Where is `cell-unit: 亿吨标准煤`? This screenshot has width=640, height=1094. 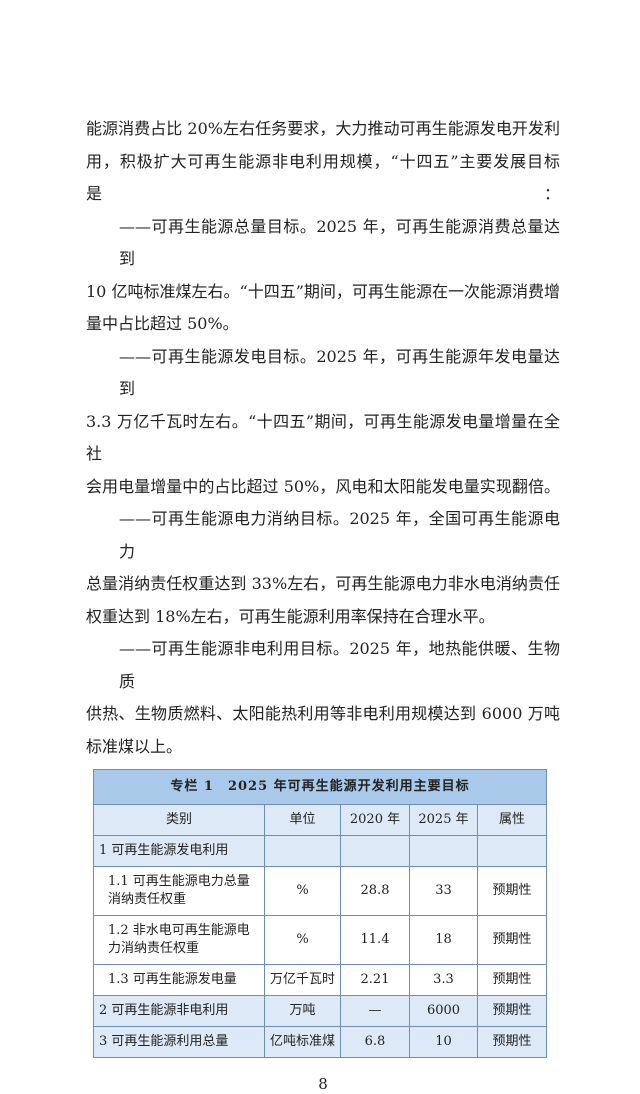 cell-unit: 亿吨标准煤 is located at coordinates (302, 1042).